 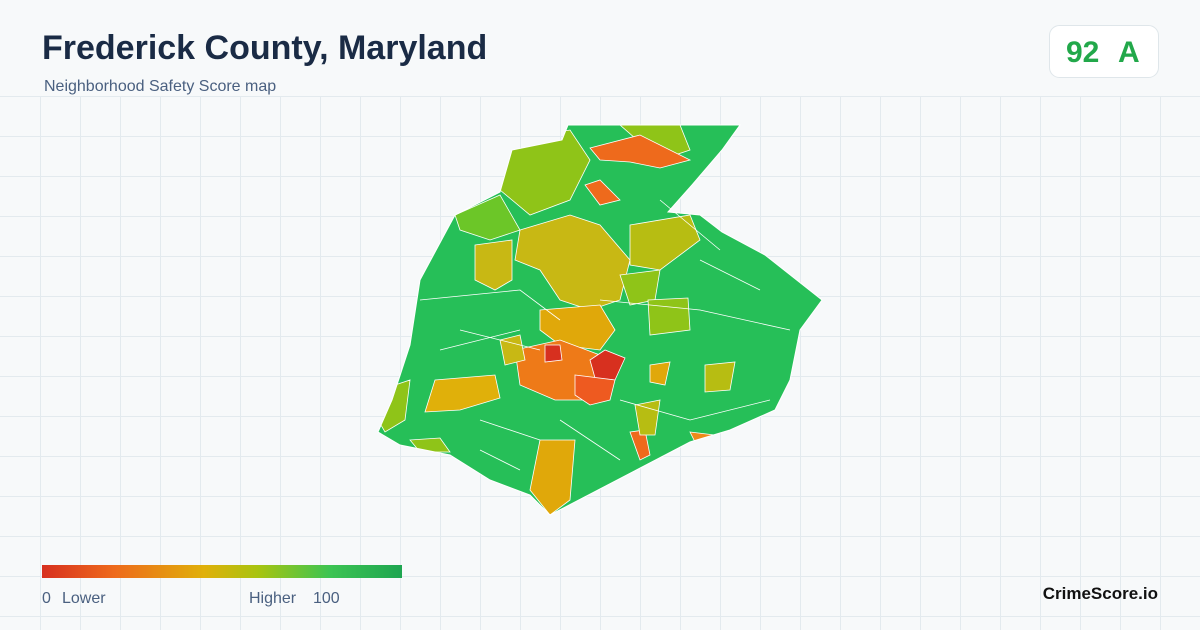 I want to click on legend-min-label: Lower, so click(x=84, y=598).